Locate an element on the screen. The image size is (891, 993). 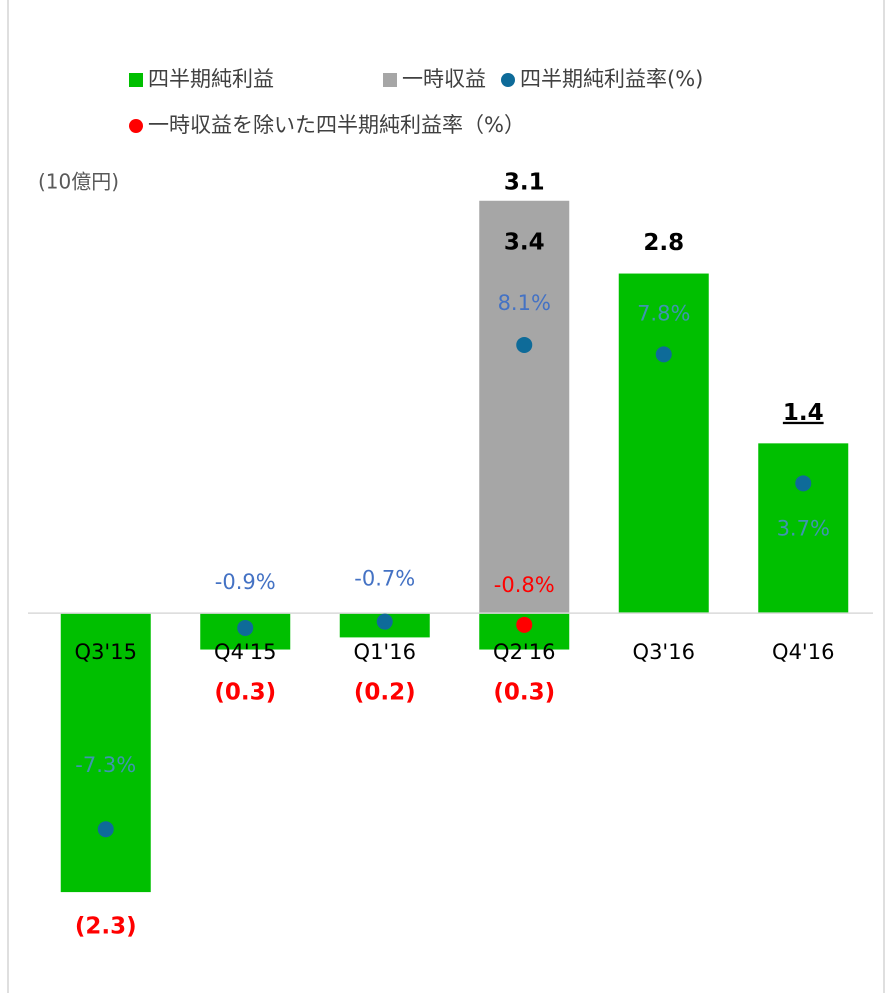
rate-label: 7.8% is located at coordinates (663, 313).